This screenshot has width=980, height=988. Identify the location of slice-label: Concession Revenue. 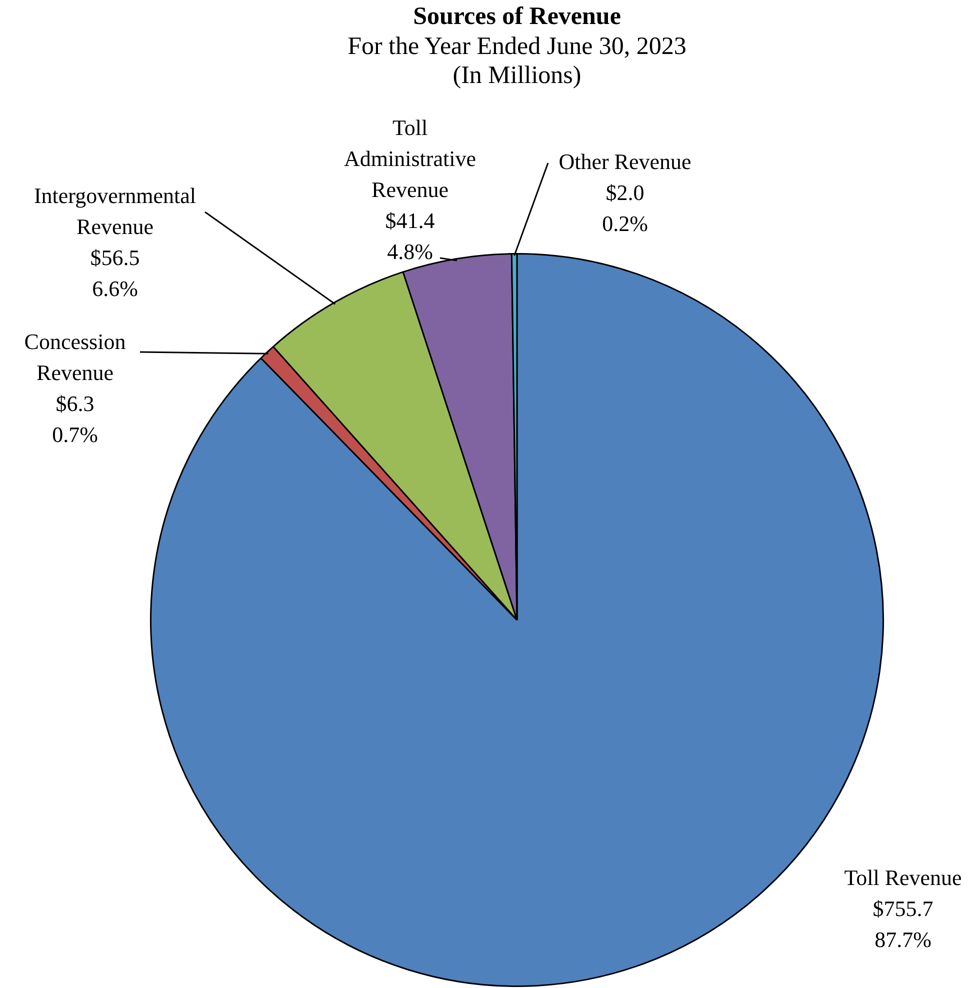
(75, 356).